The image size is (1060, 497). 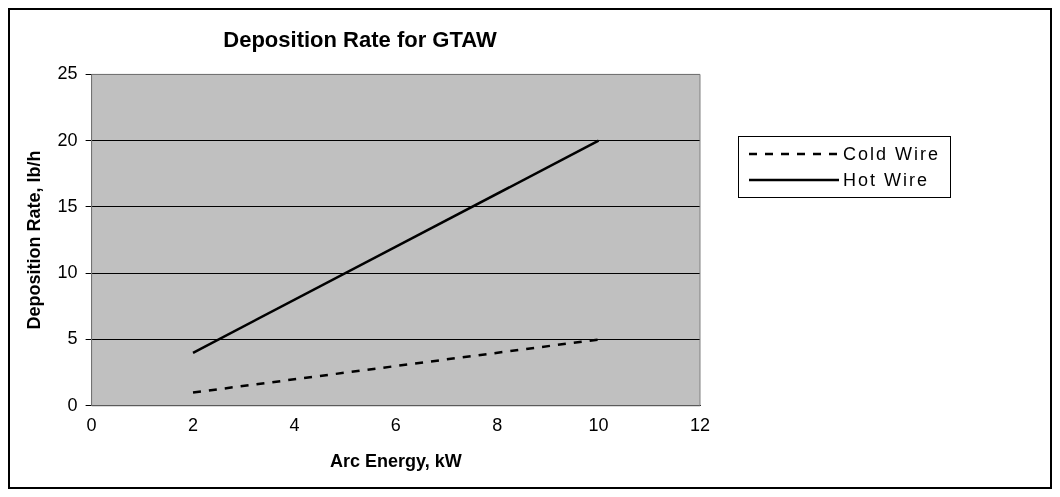 What do you see at coordinates (67, 139) in the screenshot?
I see `y-tick-label: 20` at bounding box center [67, 139].